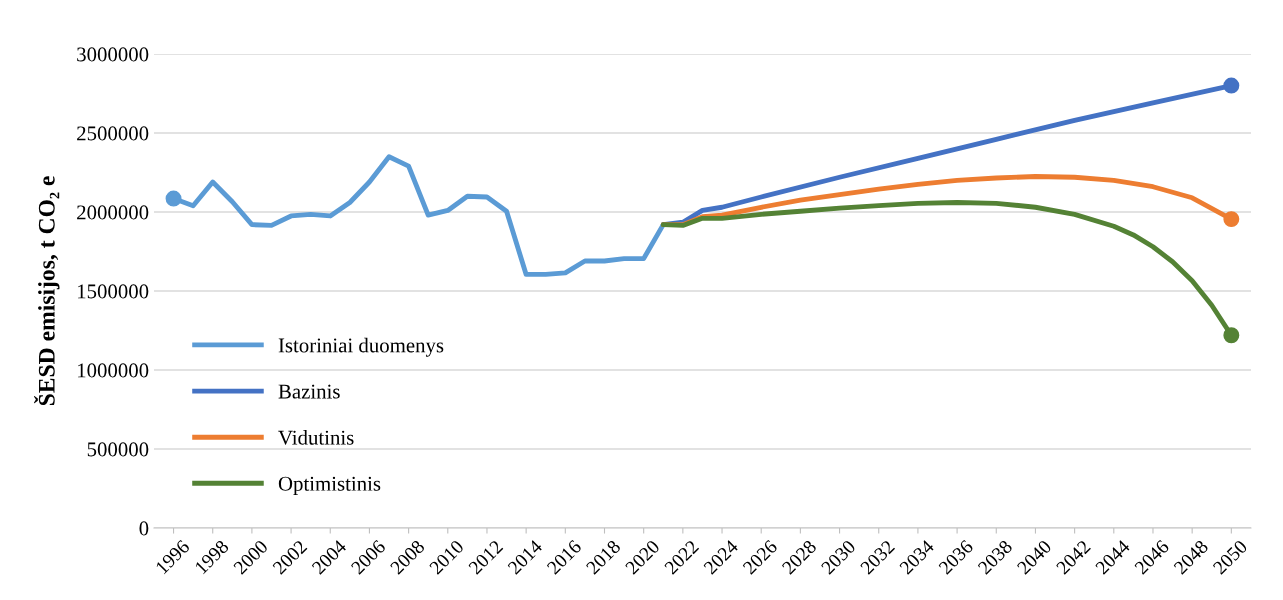 This screenshot has height=600, width=1283. Describe the element at coordinates (113, 370) in the screenshot. I see `y-tick-label: 1000000` at that location.